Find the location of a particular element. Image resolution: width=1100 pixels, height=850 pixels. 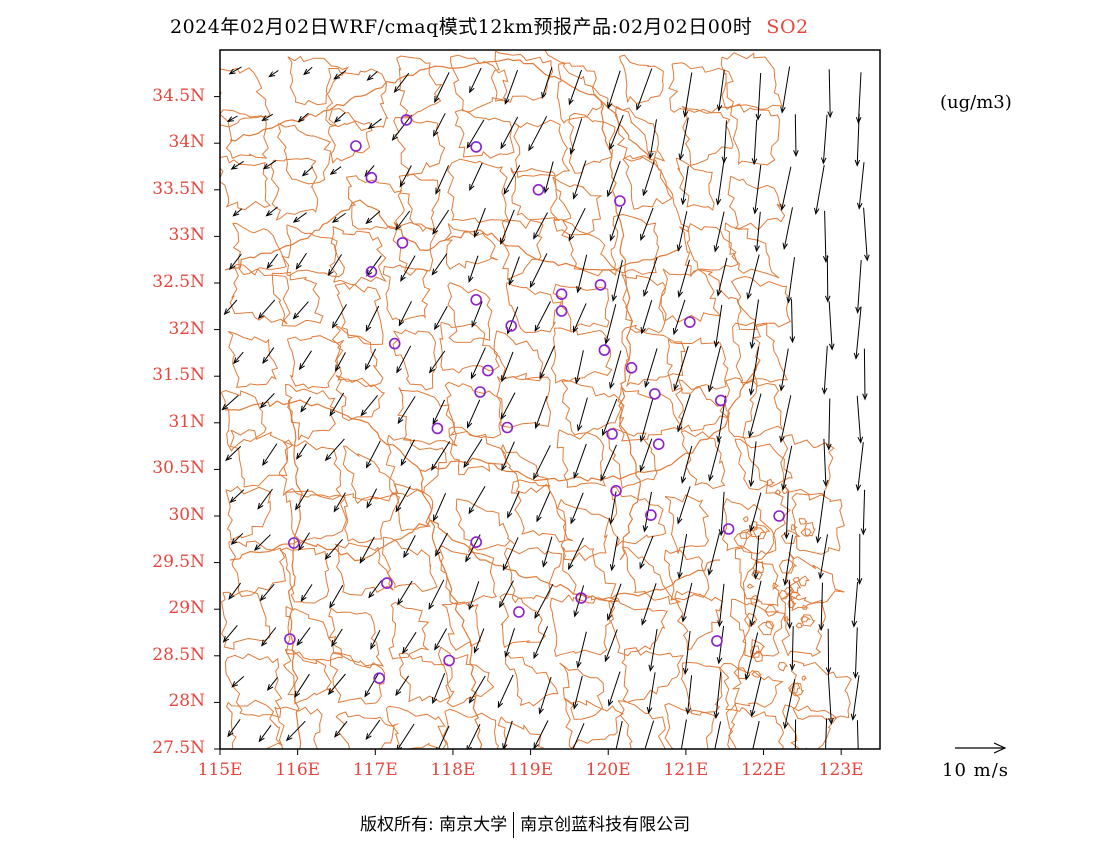

reference-vector-arrow is located at coordinates (981, 748).